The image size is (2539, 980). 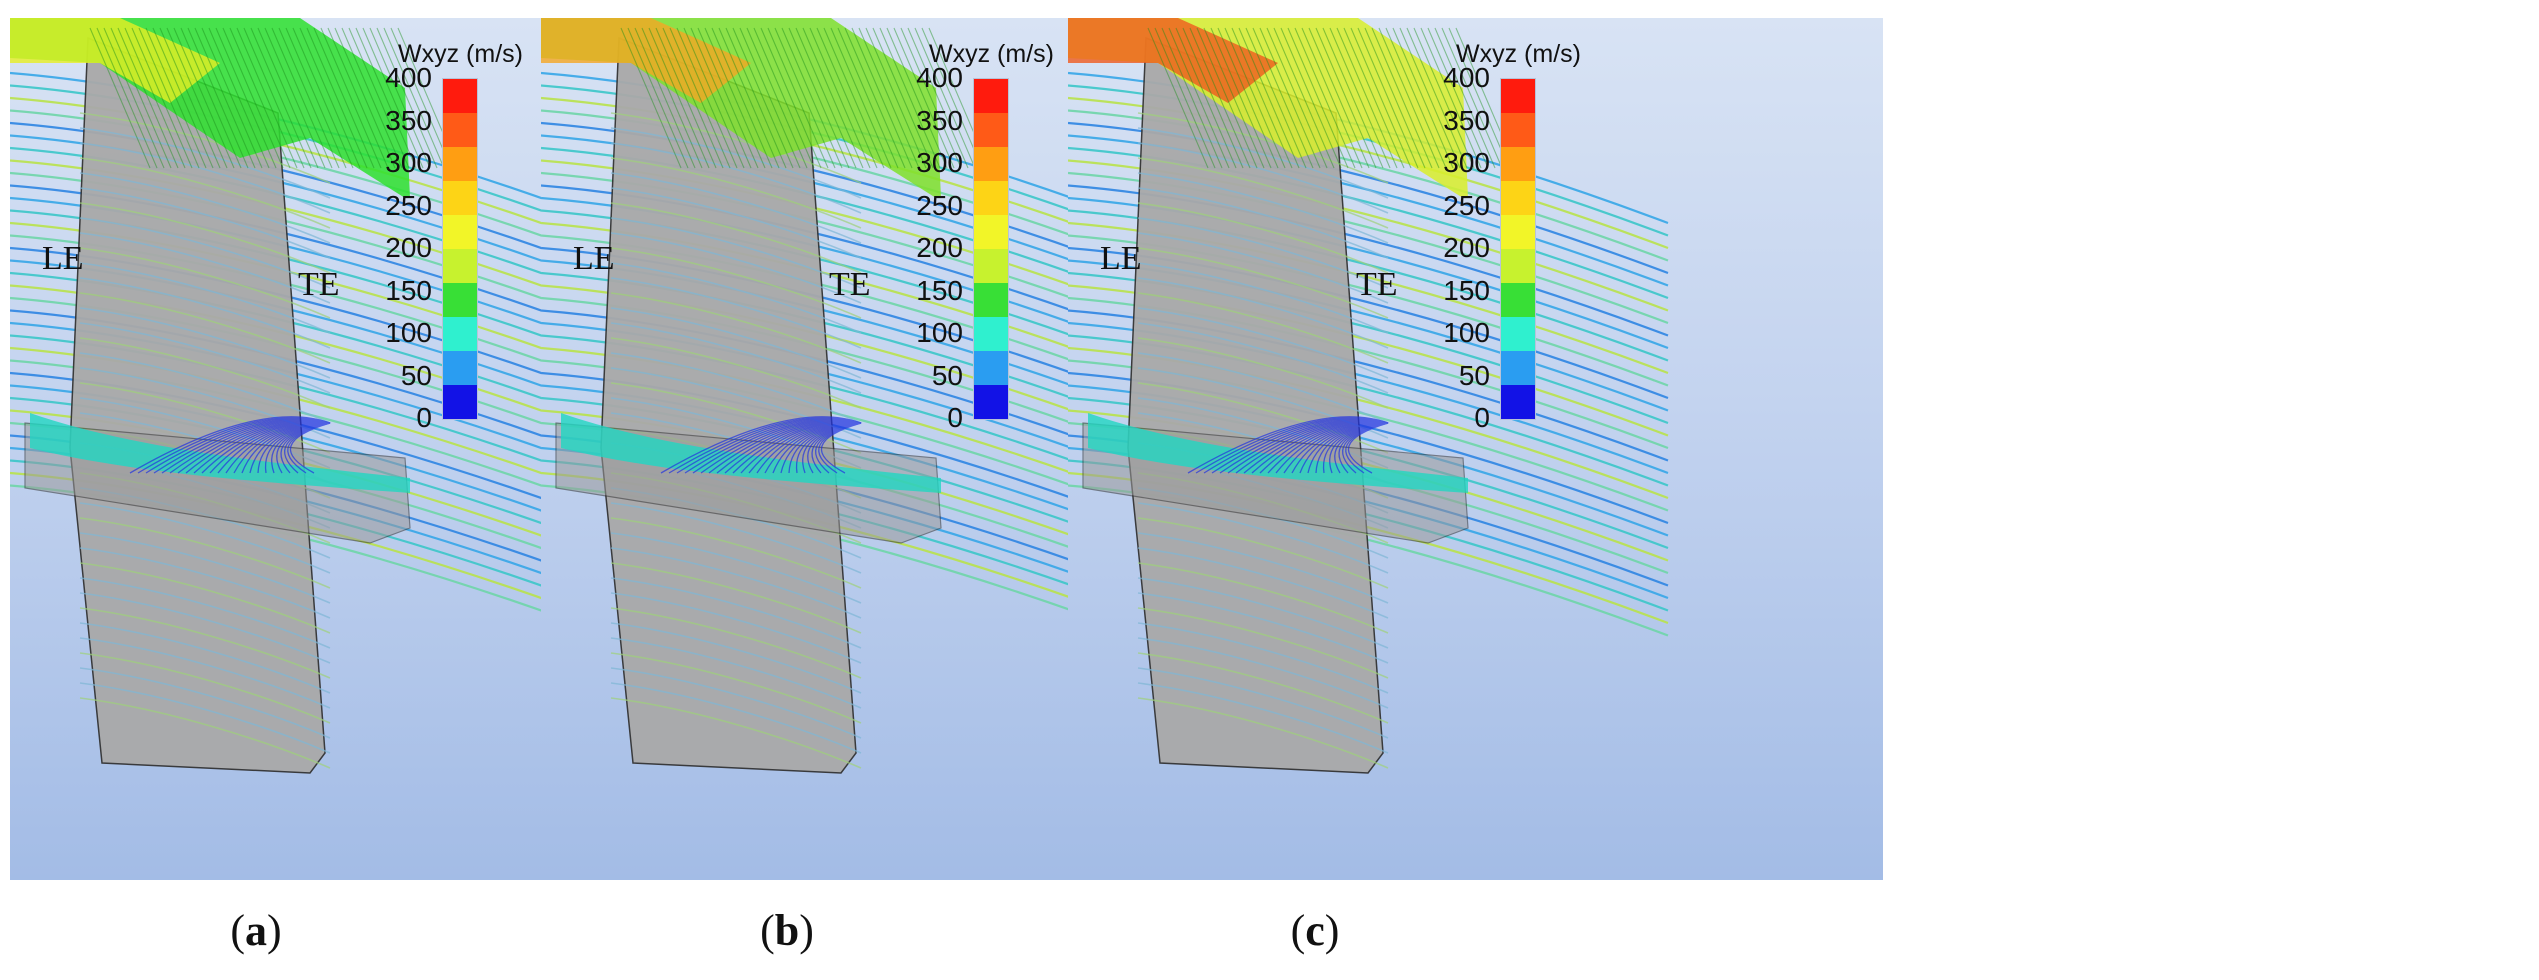 I want to click on hub-flow, so click(x=220, y=453).